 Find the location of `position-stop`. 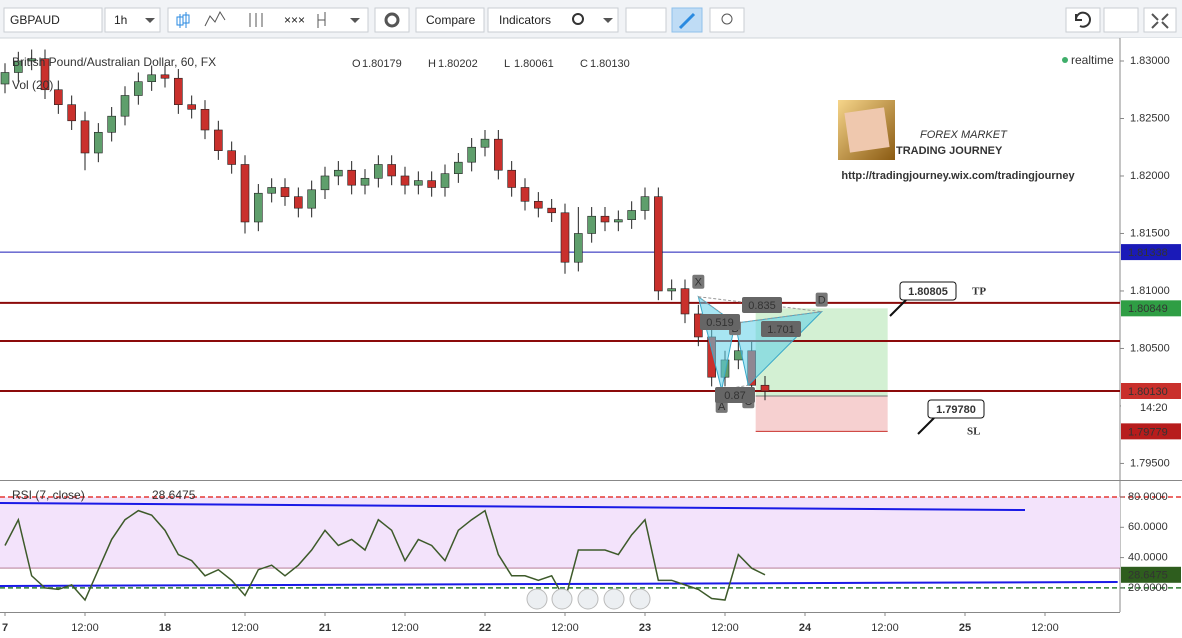

position-stop is located at coordinates (821, 413).